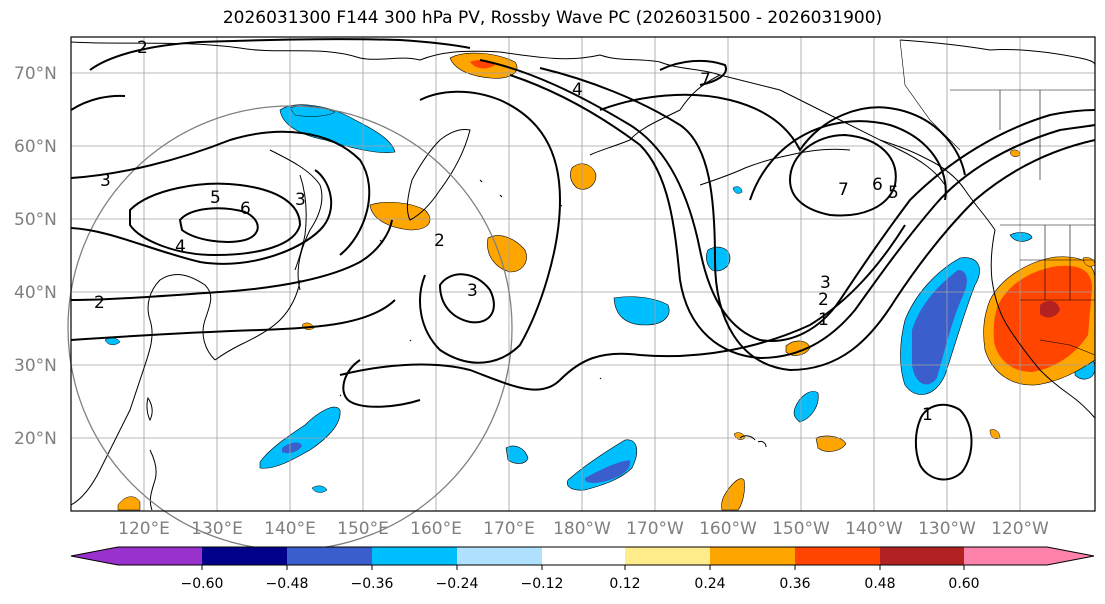 Image resolution: width=1105 pixels, height=604 pixels. What do you see at coordinates (112, 341) in the screenshot?
I see `neg-anomaly-tiny-b` at bounding box center [112, 341].